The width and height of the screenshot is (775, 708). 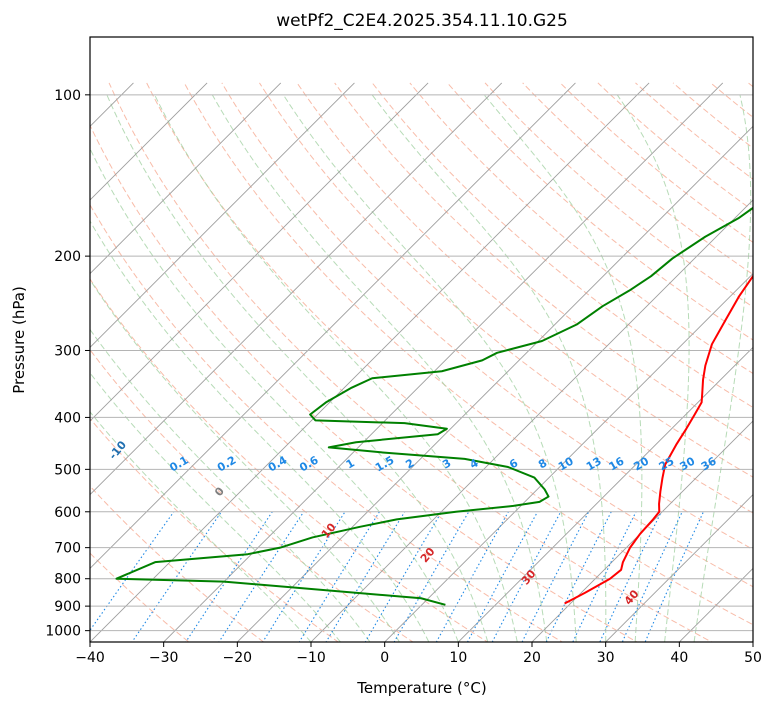 I want to click on x-tick-label: −30, so click(x=164, y=658).